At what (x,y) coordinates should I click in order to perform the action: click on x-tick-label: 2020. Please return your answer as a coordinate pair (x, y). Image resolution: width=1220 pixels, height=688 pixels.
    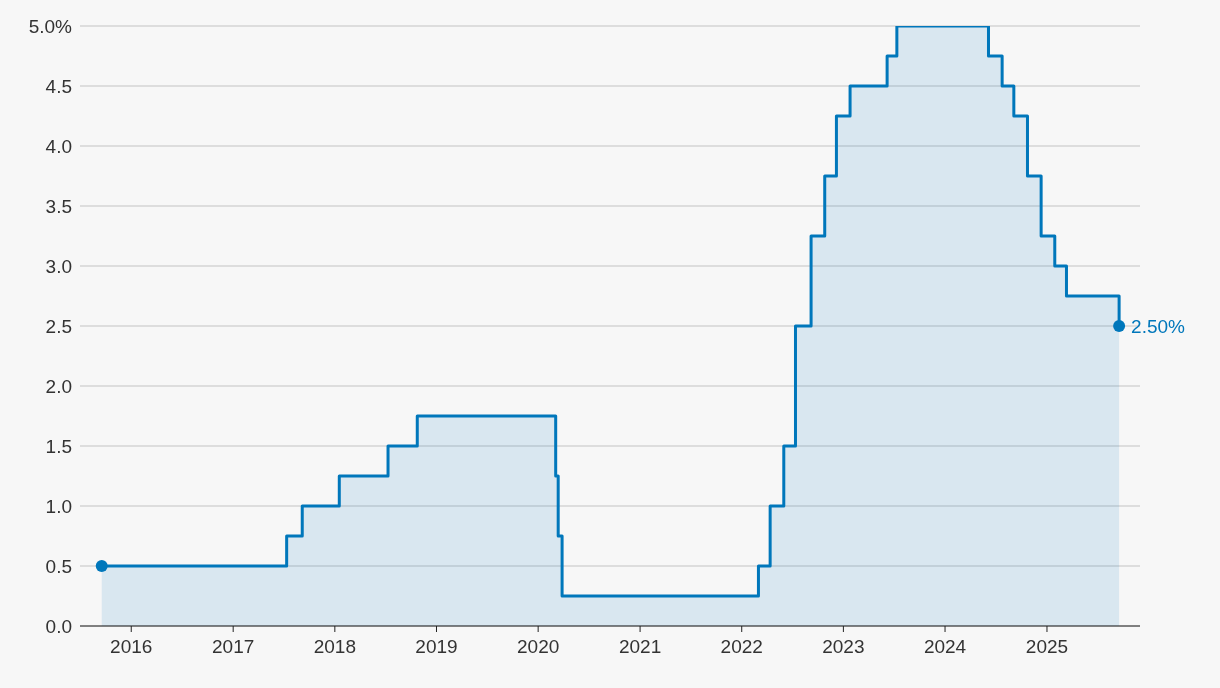
    Looking at the image, I should click on (538, 647).